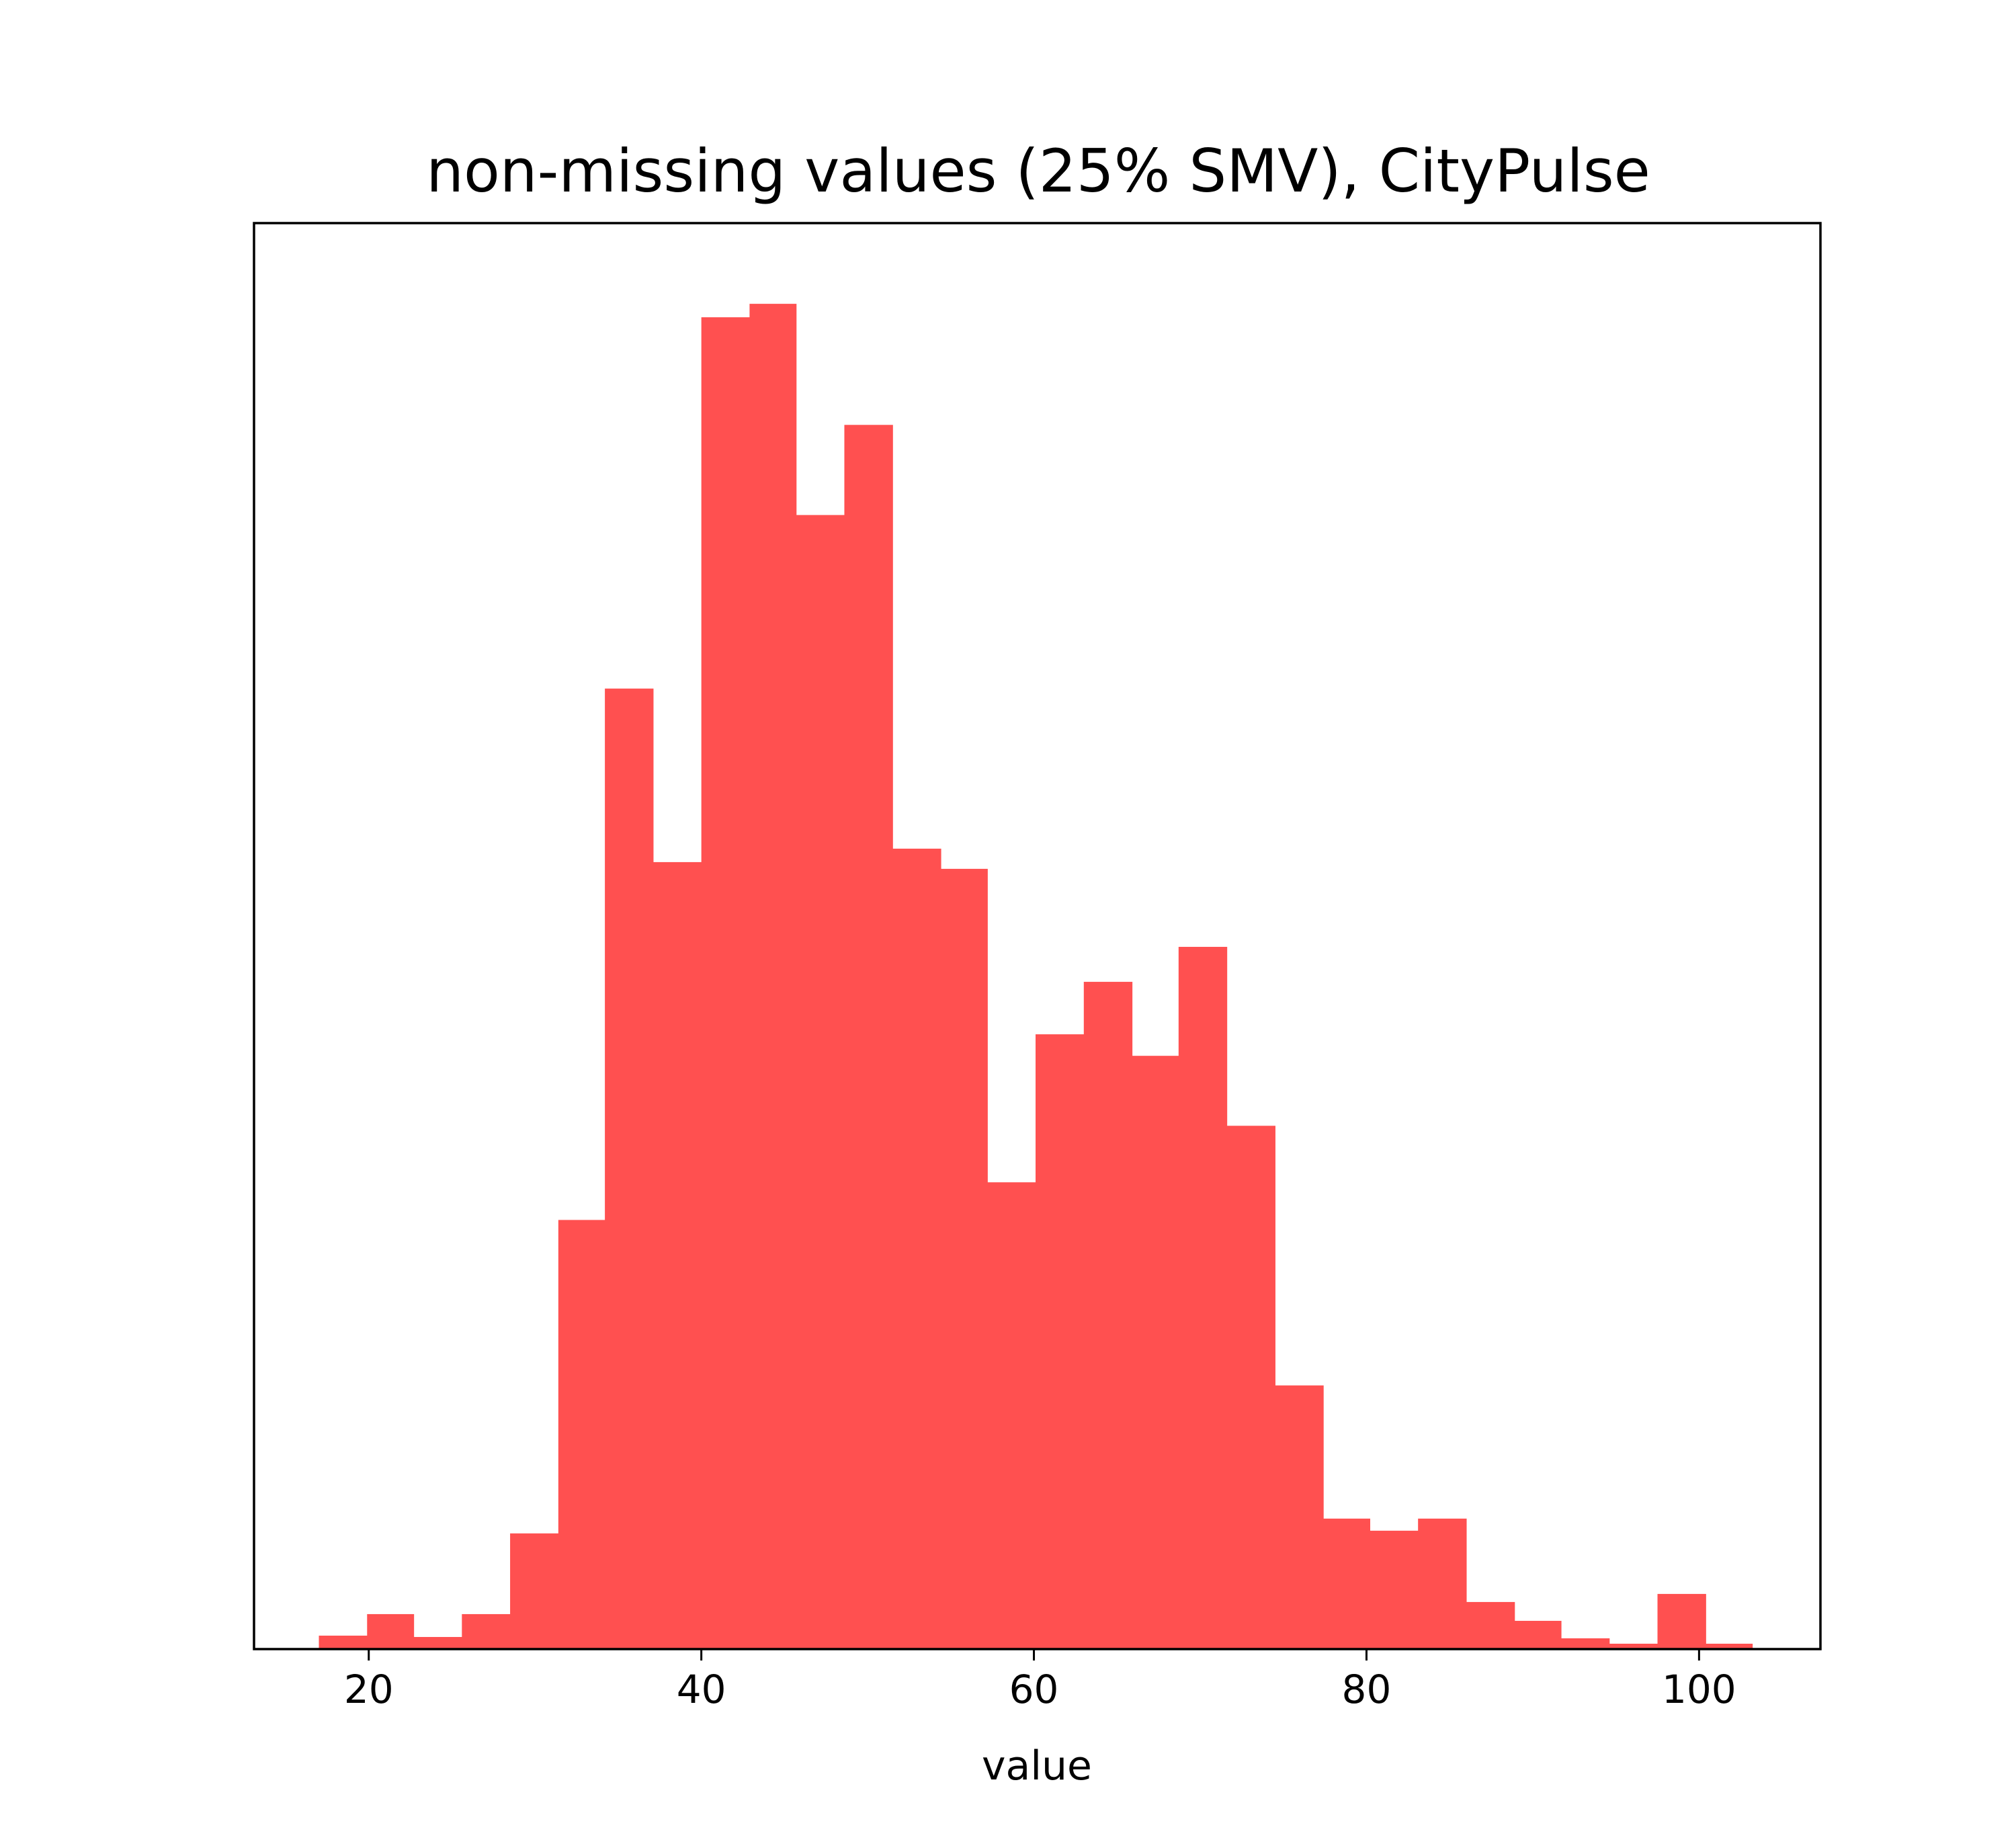 Image resolution: width=2016 pixels, height=1848 pixels. What do you see at coordinates (1367, 1690) in the screenshot?
I see `x-tick-label: 80` at bounding box center [1367, 1690].